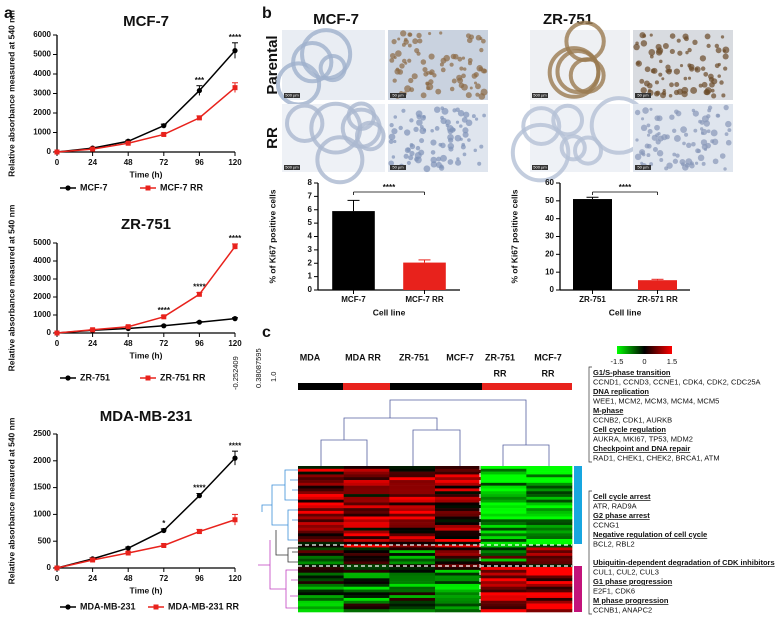 This screenshot has width=778, height=620. Describe the element at coordinates (128, 343) in the screenshot. I see `x-tick-label: 48` at that location.